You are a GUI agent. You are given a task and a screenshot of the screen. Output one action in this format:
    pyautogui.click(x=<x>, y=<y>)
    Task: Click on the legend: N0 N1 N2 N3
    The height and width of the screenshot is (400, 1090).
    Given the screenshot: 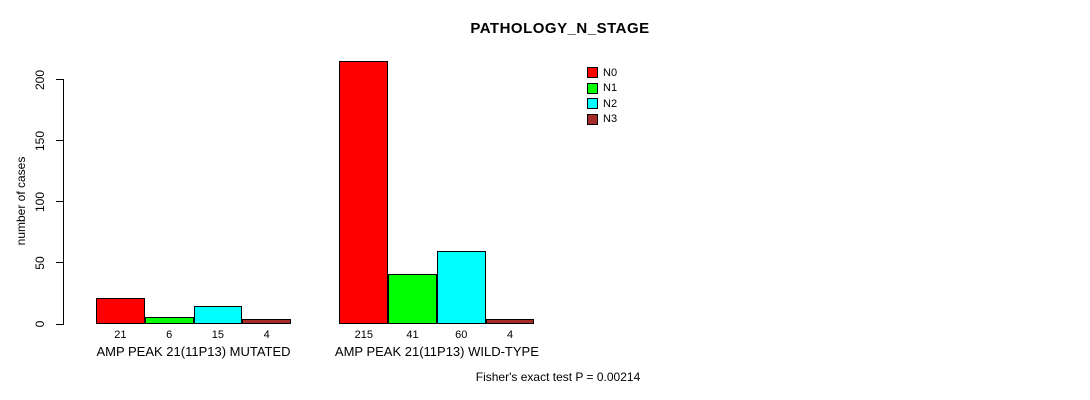 What is the action you would take?
    pyautogui.click(x=602, y=96)
    